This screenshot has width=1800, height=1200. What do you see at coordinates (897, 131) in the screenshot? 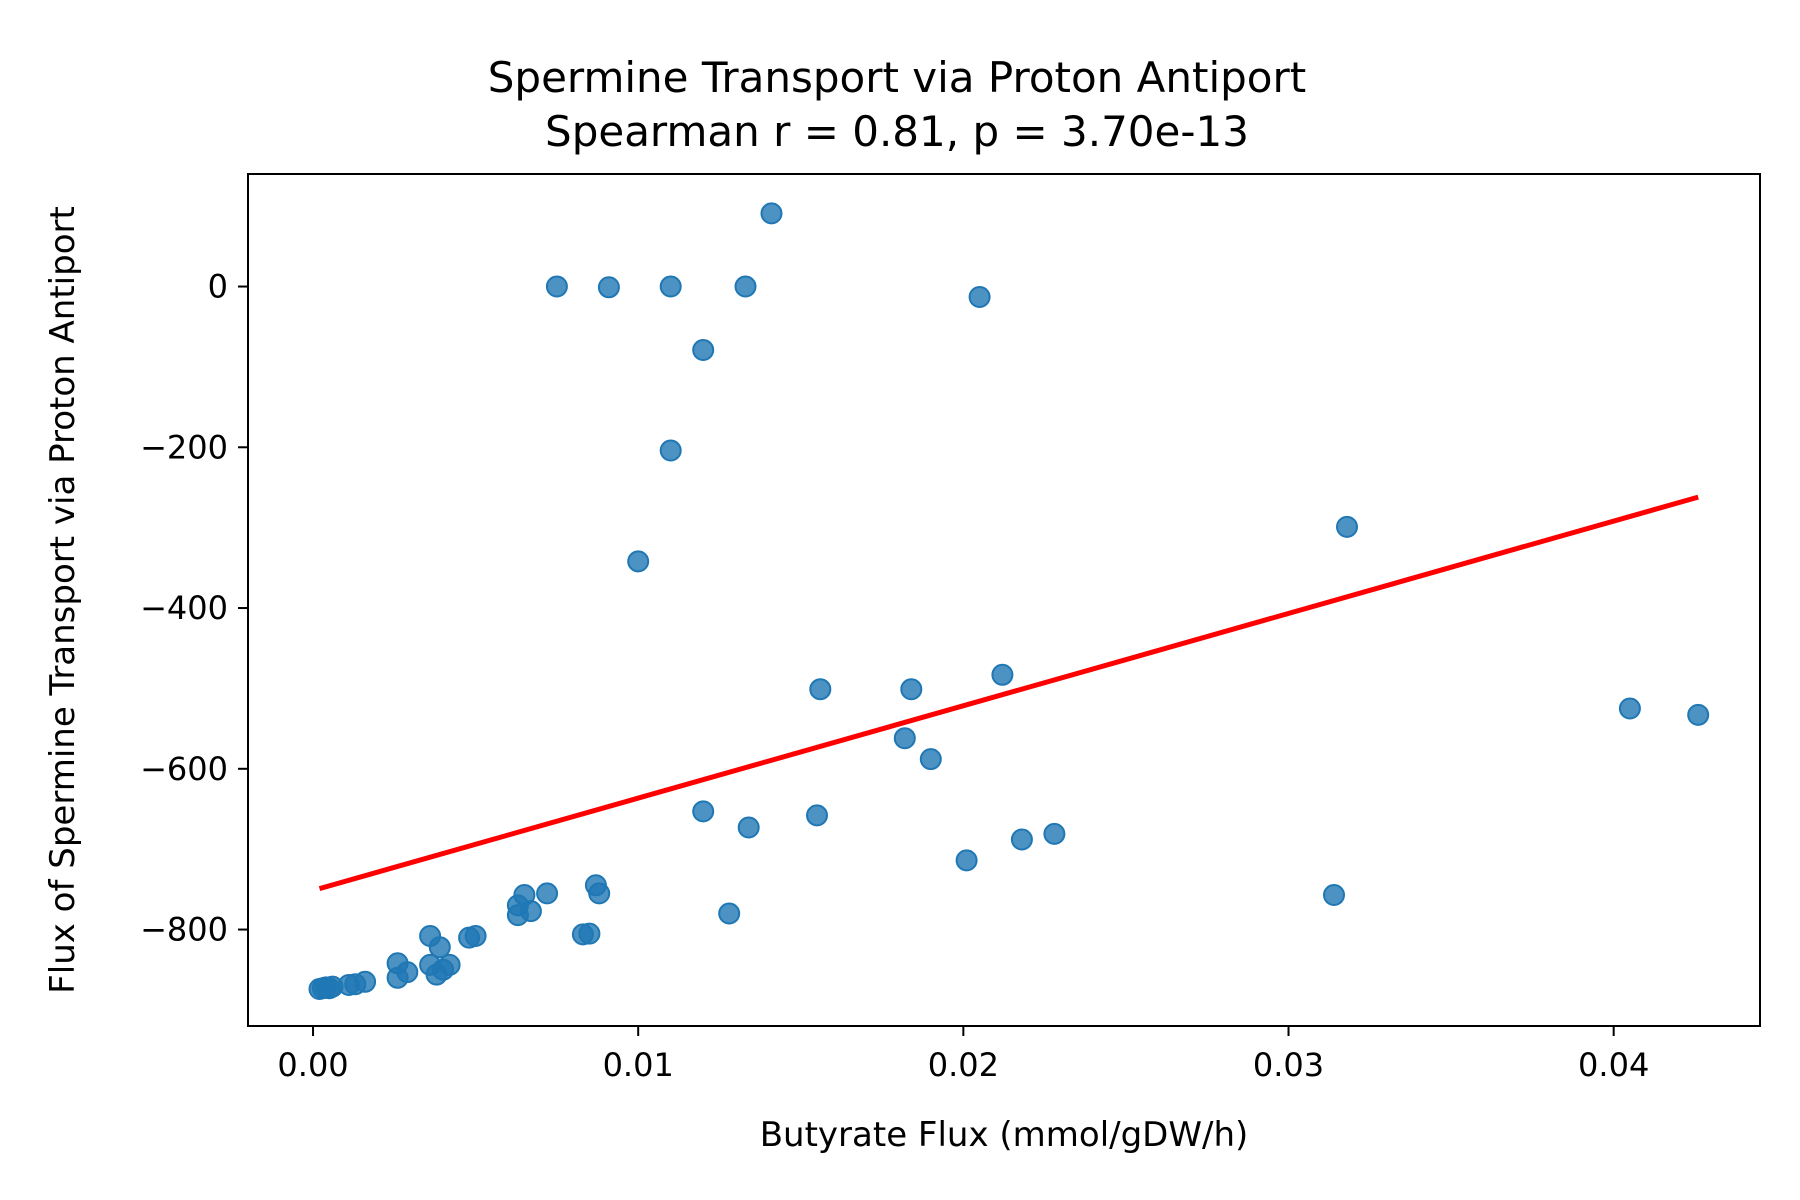
I see `chart-subtitle: Spearman r = 0.81, p = 3.70e-13` at bounding box center [897, 131].